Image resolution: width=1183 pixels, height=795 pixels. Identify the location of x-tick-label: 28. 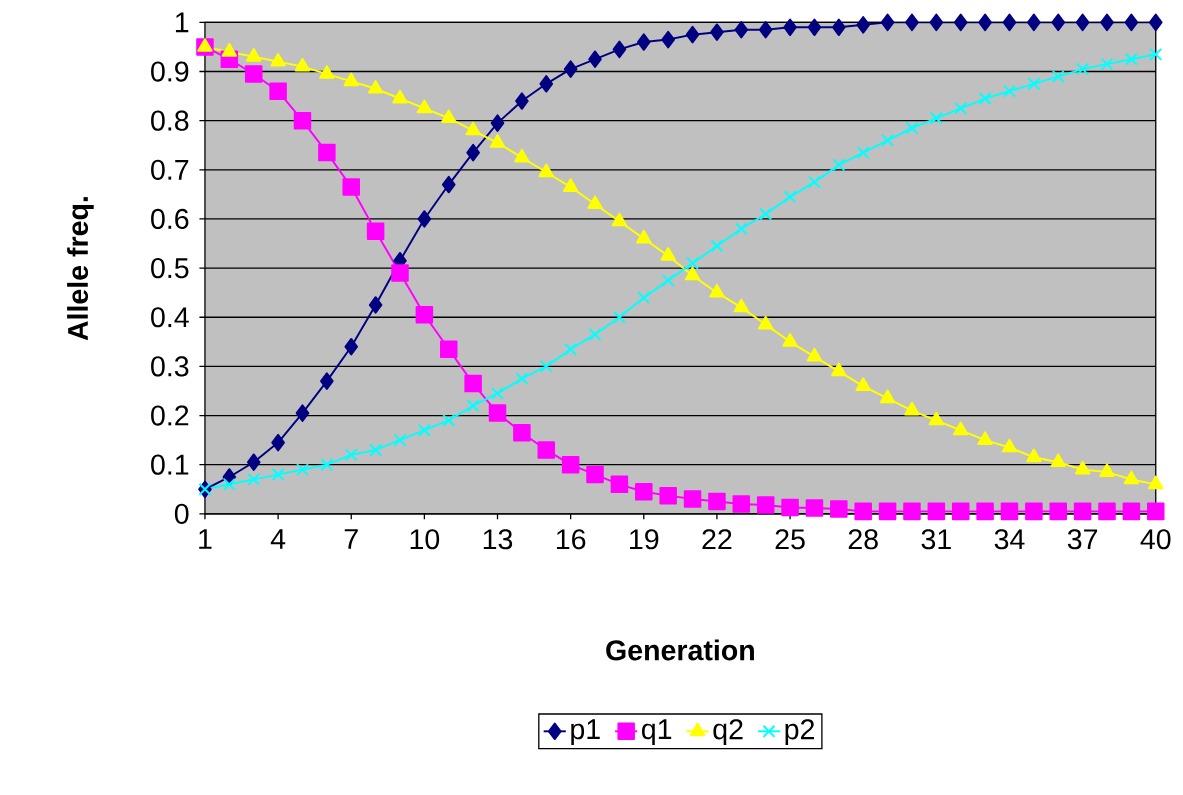
(863, 539).